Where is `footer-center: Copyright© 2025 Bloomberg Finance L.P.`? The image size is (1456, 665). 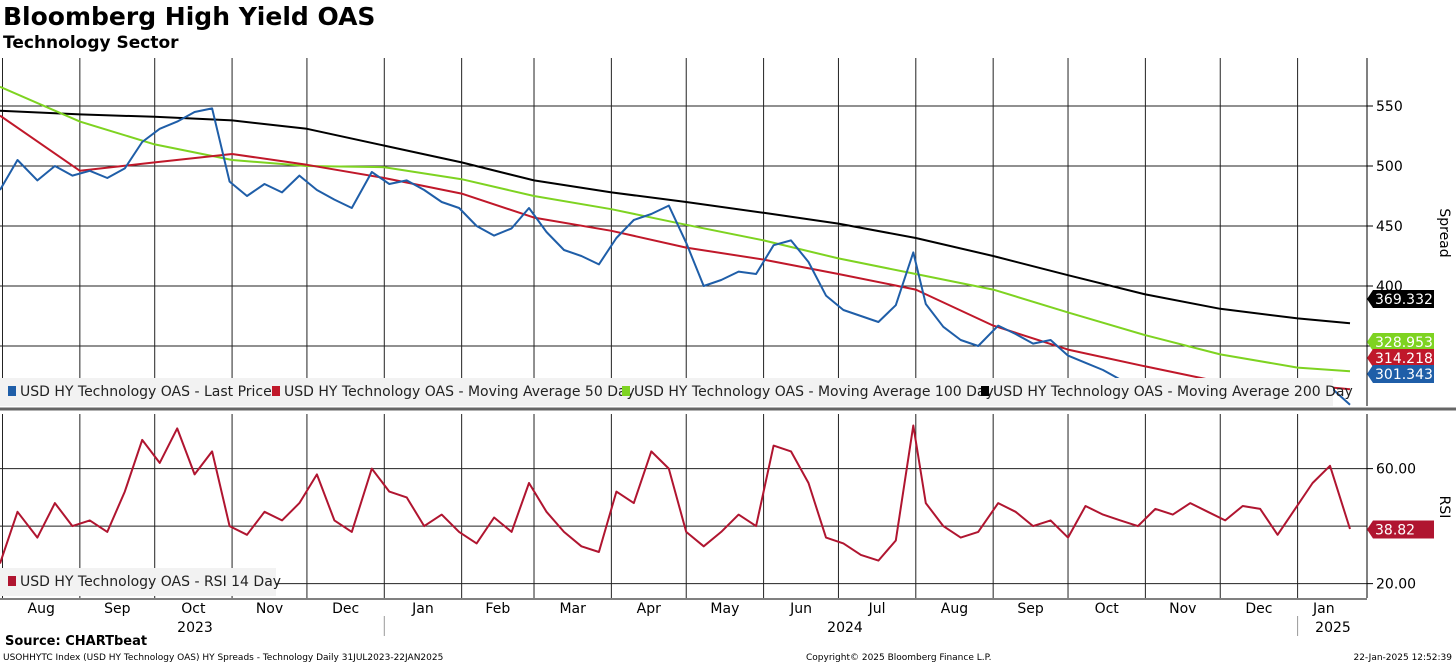
footer-center: Copyright© 2025 Bloomberg Finance L.P. is located at coordinates (899, 658).